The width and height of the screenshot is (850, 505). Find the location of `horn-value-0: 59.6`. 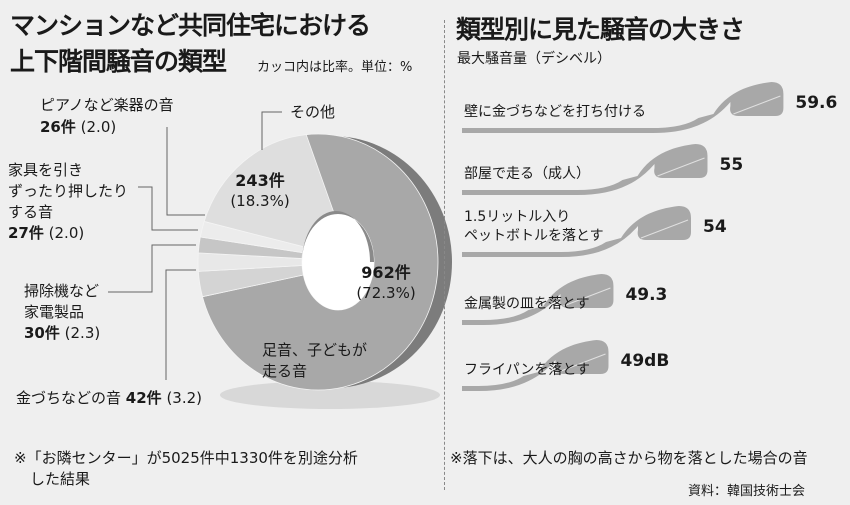

horn-value-0: 59.6 is located at coordinates (816, 103).